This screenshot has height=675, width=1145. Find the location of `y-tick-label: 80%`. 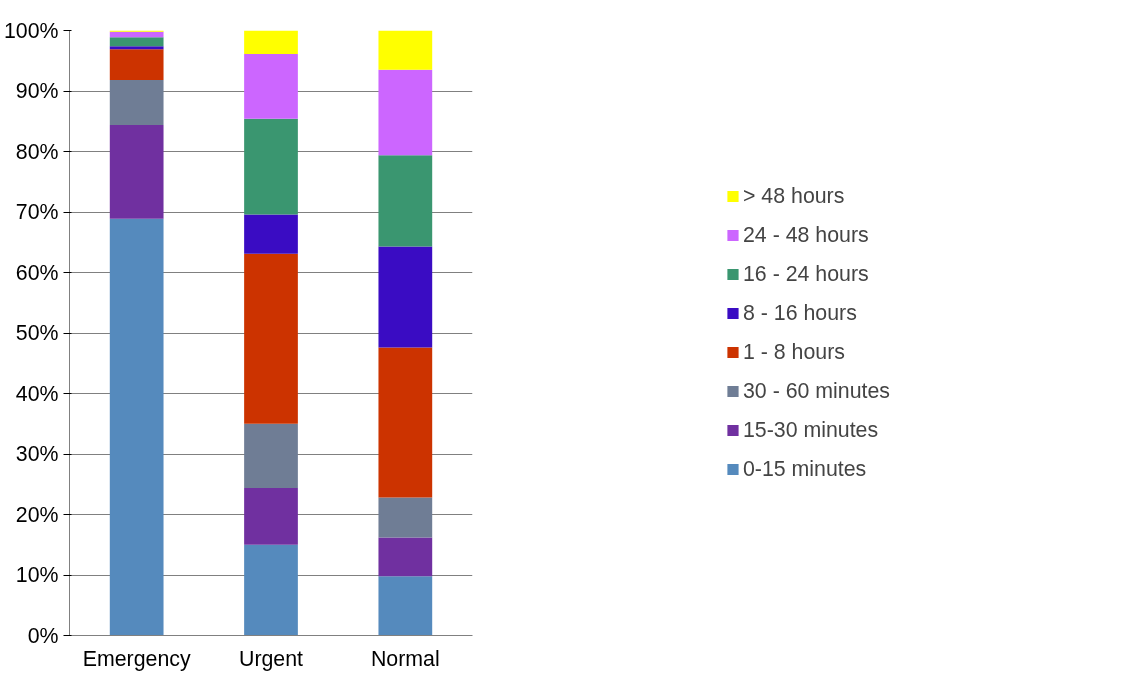

y-tick-label: 80% is located at coordinates (37, 151).